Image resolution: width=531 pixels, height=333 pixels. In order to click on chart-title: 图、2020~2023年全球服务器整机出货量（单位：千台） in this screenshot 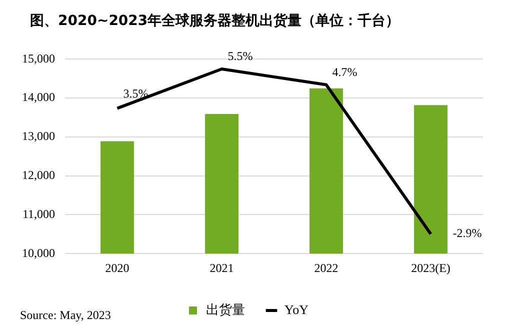, I will do `click(215, 21)`.